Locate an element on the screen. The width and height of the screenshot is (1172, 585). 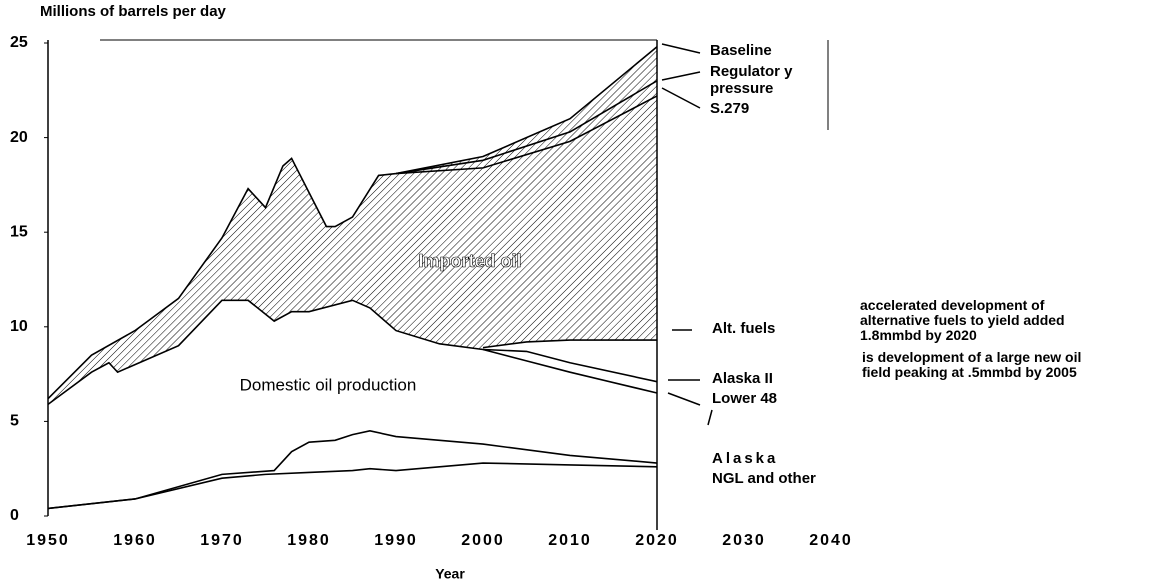
series-label: Alaska II is located at coordinates (742, 378).